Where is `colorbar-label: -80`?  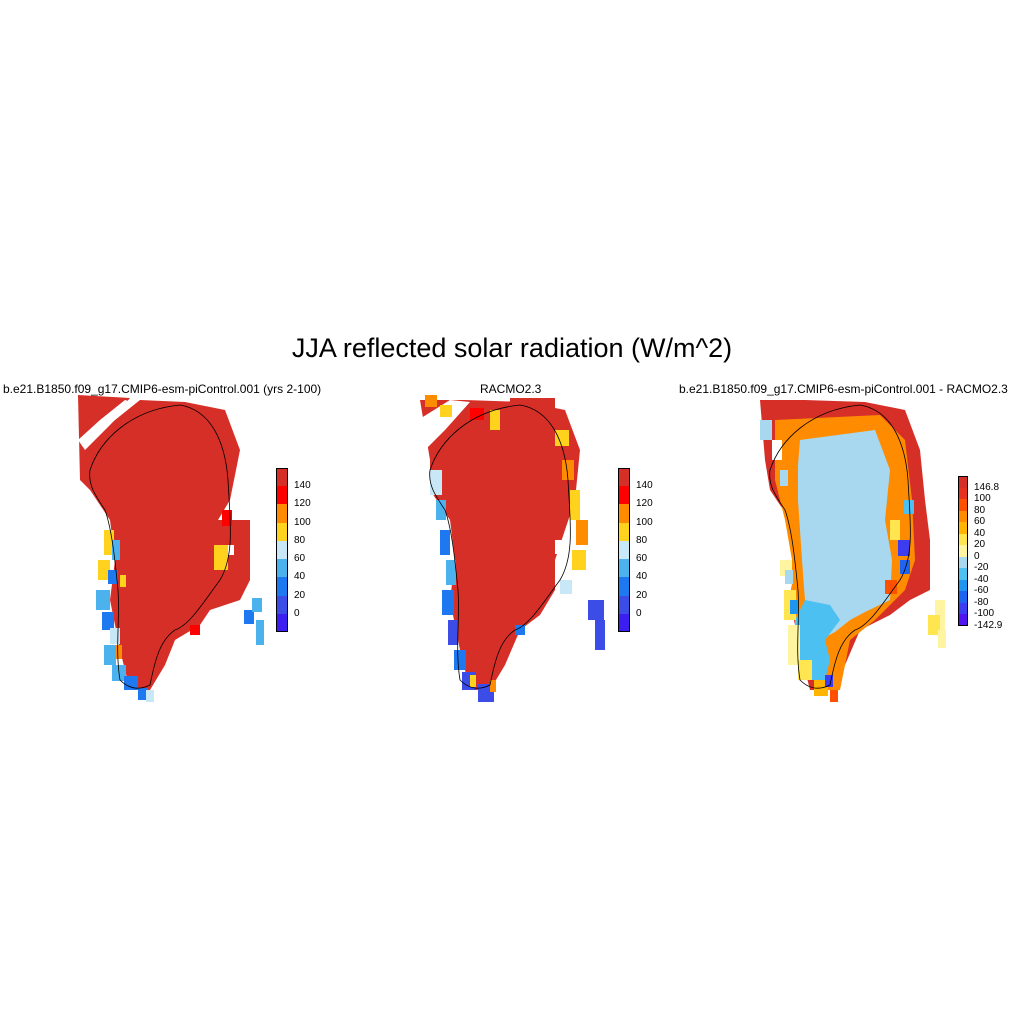
colorbar-label: -80 is located at coordinates (981, 602).